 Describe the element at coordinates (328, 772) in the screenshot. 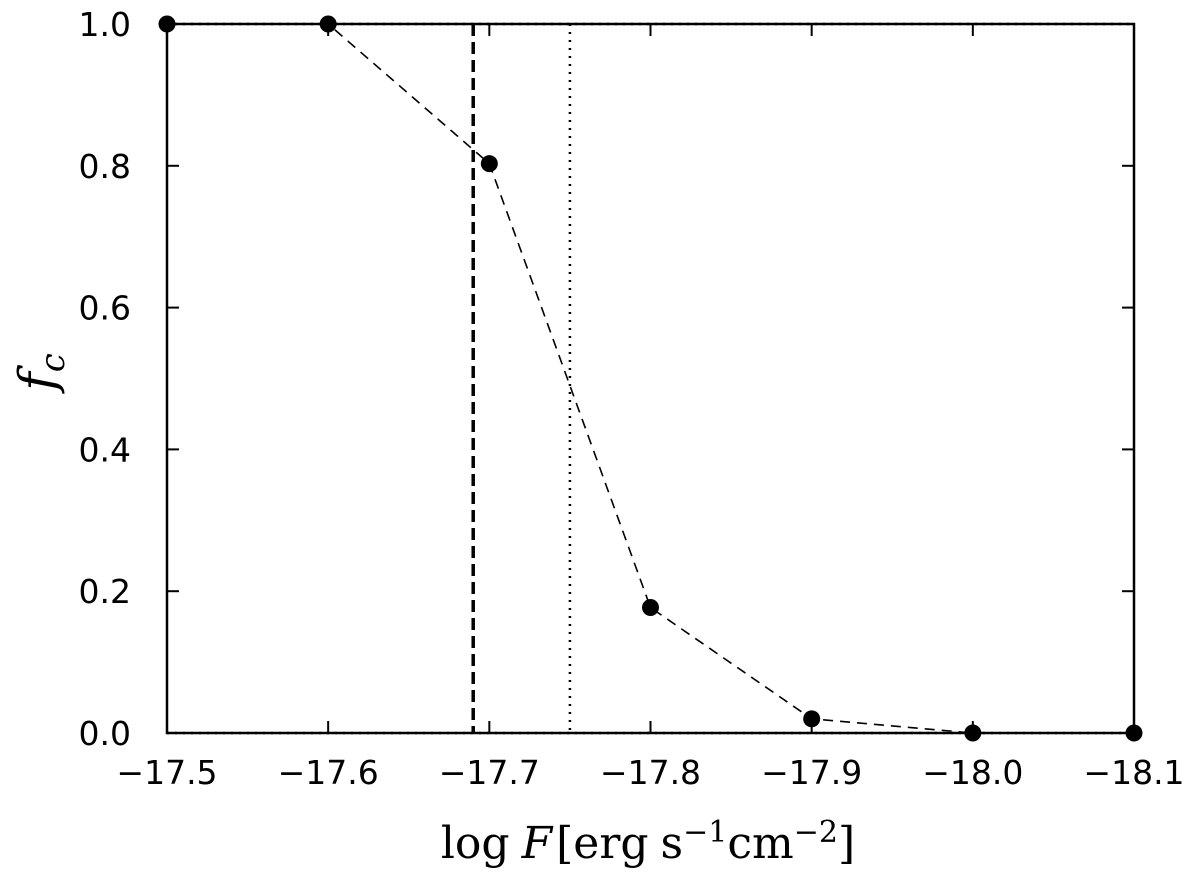

I see `x-tick-label: −17.6` at that location.